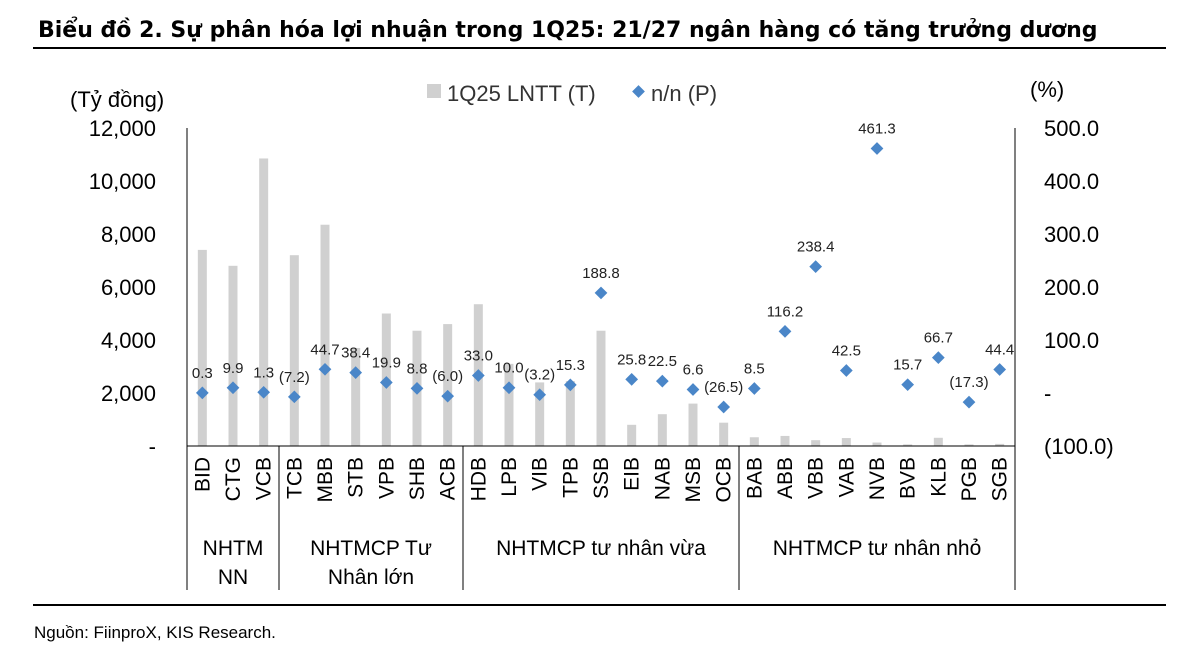 The height and width of the screenshot is (657, 1200). Describe the element at coordinates (599, 605) in the screenshot. I see `source-rule` at that location.